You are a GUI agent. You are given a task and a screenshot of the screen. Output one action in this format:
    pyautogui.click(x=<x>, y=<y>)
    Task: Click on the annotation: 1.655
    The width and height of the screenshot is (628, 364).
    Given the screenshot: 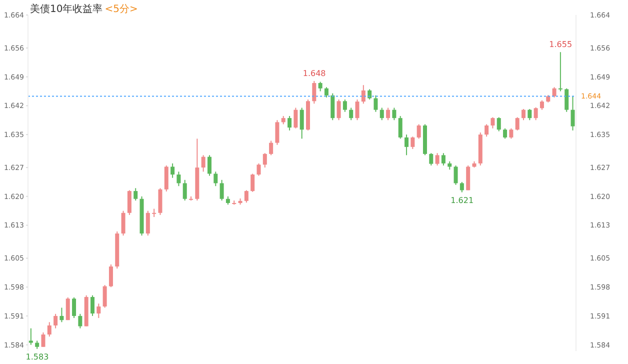 What is the action you would take?
    pyautogui.click(x=560, y=45)
    